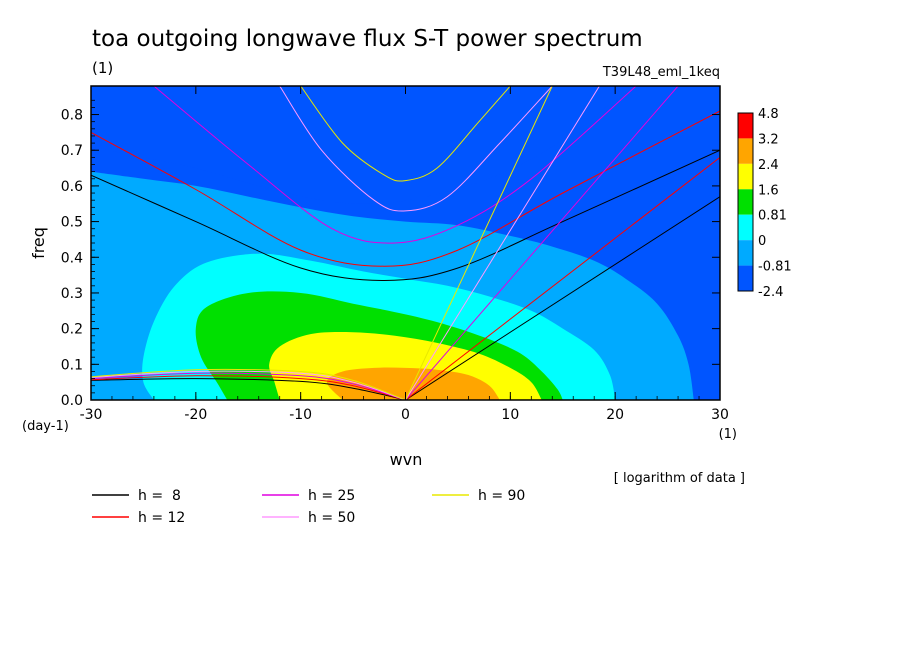 The height and width of the screenshot is (654, 904). I want to click on x-tick-label: 0, so click(405, 415).